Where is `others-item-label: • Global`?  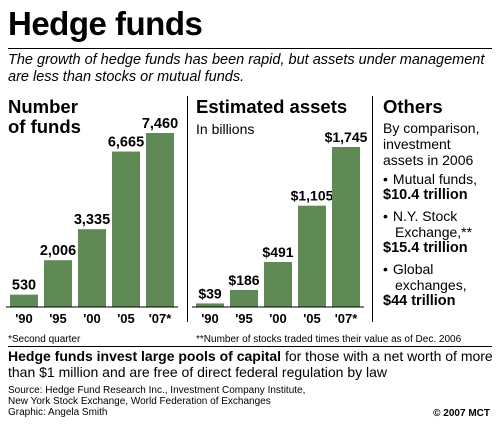
others-item-label: • Global is located at coordinates (408, 269).